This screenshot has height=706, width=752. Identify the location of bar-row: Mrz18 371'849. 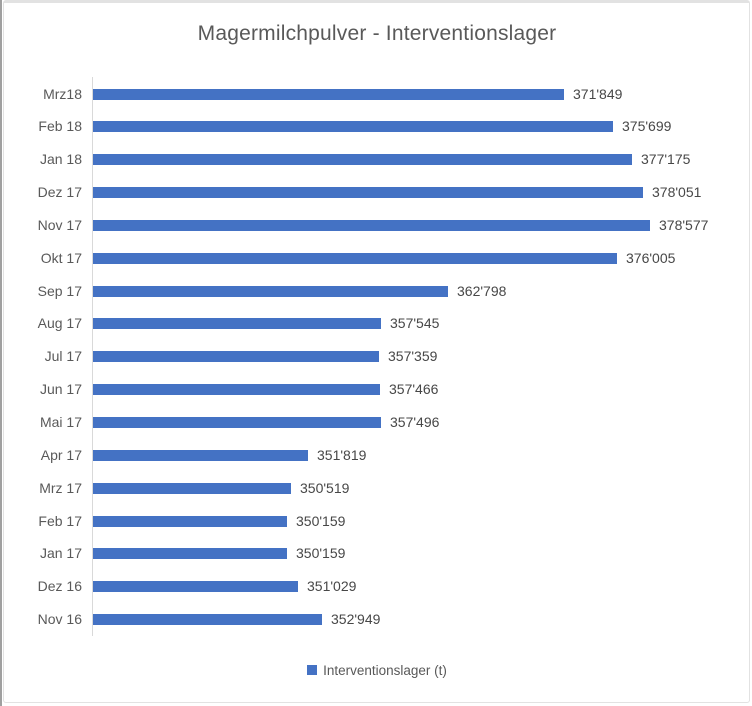
(377, 94).